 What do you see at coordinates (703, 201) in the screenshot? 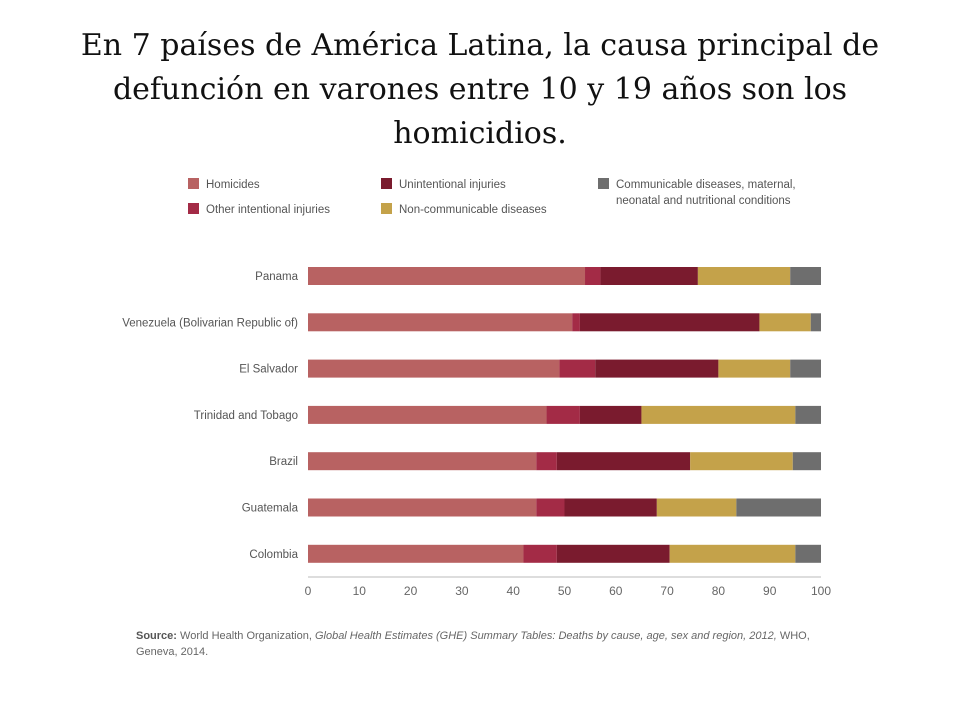
I see `legend-label-communicable-diseases-maternal-line2: neonatal and nutritional conditions` at bounding box center [703, 201].